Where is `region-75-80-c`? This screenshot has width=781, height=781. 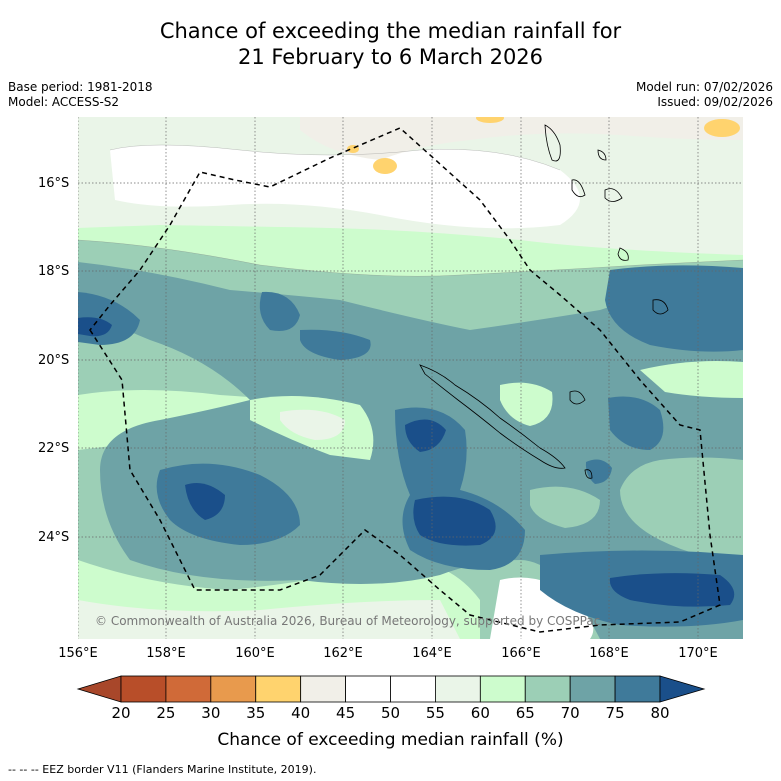
region-75-80-c is located at coordinates (335, 344).